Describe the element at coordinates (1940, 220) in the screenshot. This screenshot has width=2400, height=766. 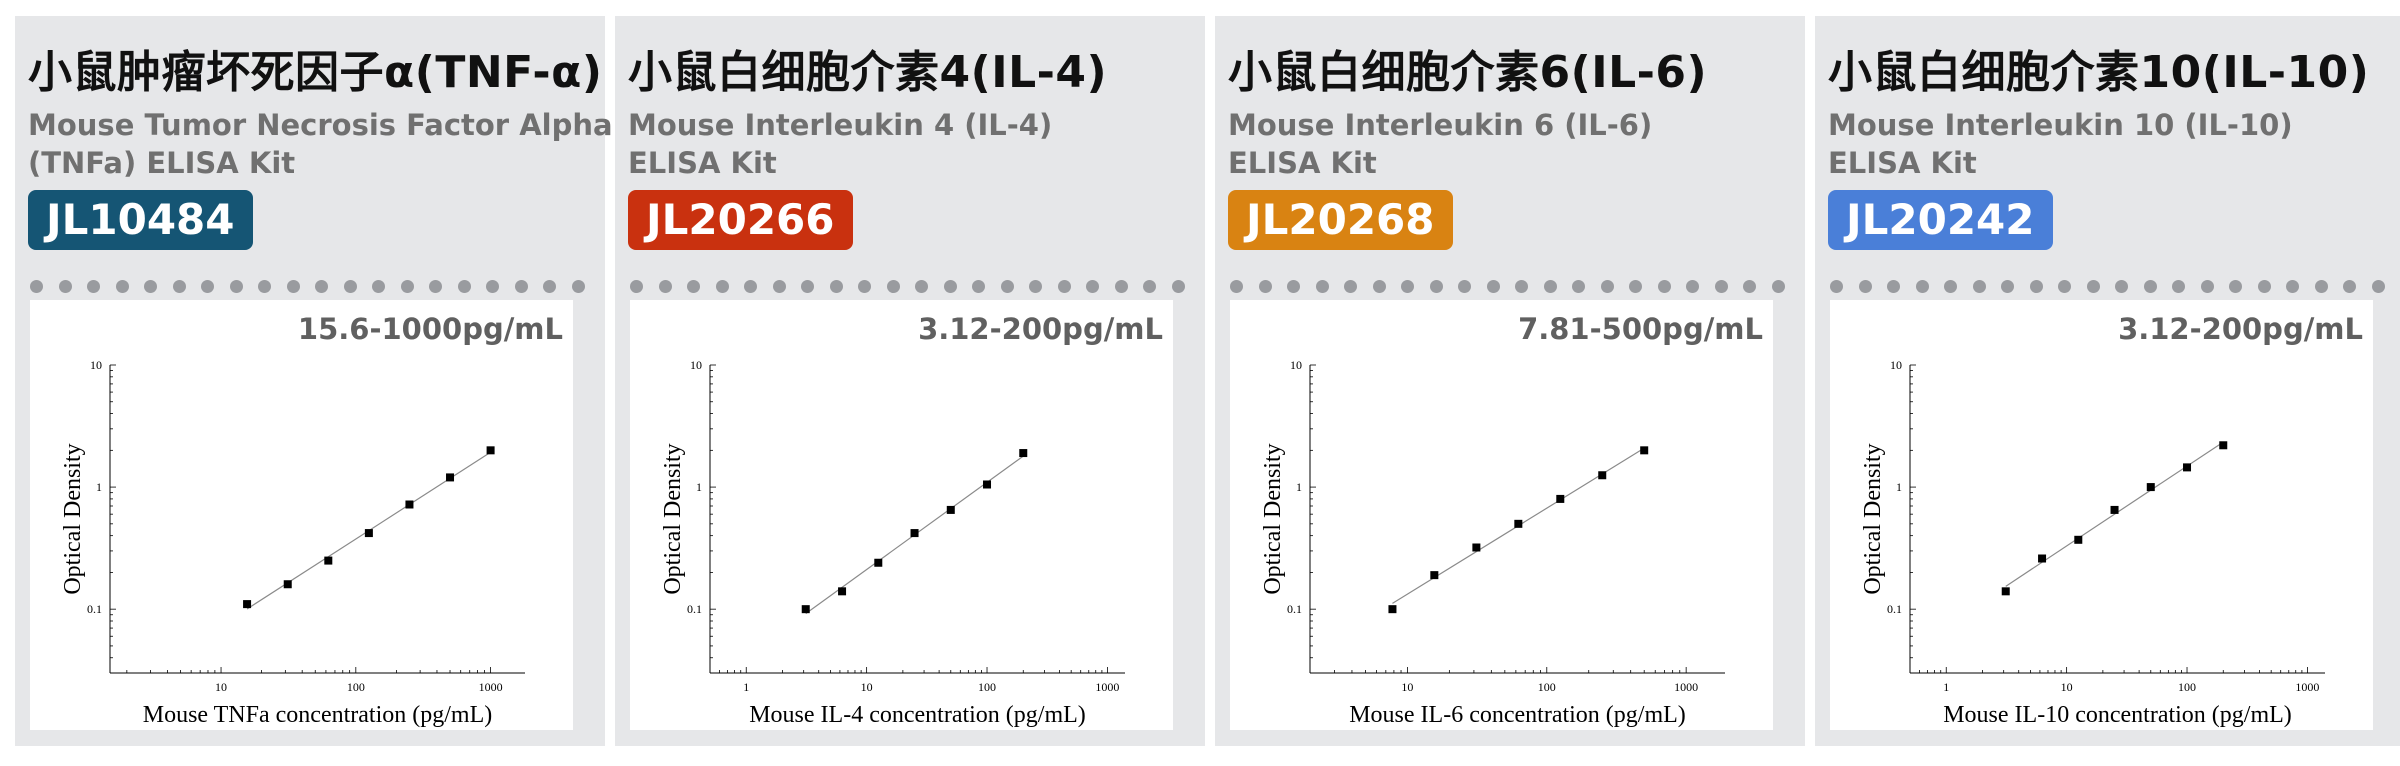
I see `catalog-number-badge: JL20242` at that location.